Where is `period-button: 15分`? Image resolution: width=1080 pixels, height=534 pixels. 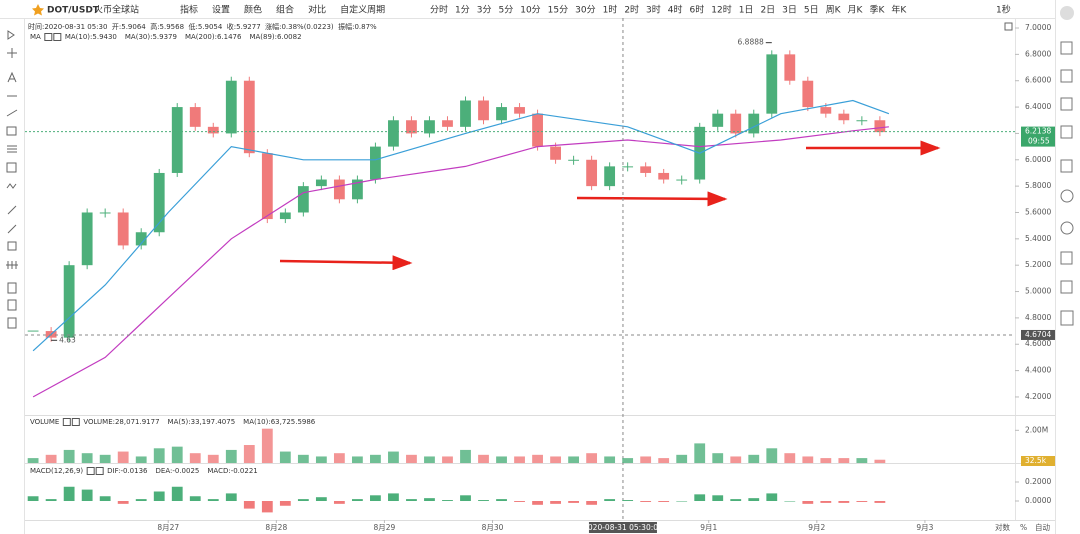
period-button: 15分 is located at coordinates (558, 10).